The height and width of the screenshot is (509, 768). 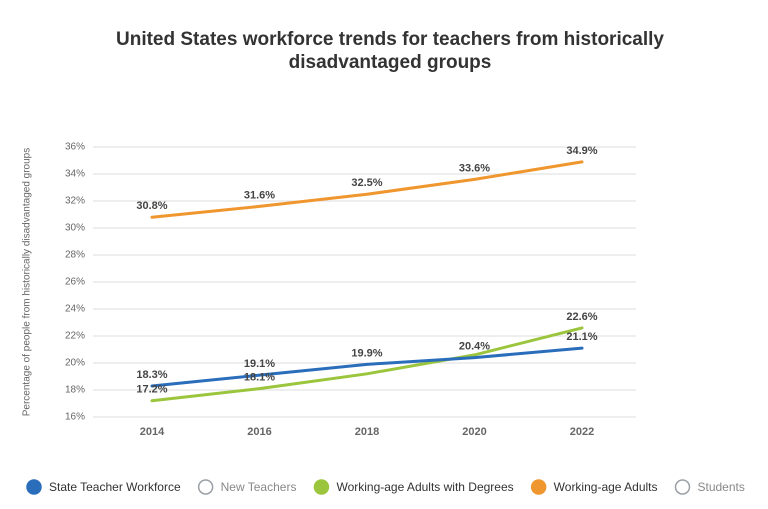 What do you see at coordinates (151, 375) in the screenshot?
I see `data-label: 18.3%` at bounding box center [151, 375].